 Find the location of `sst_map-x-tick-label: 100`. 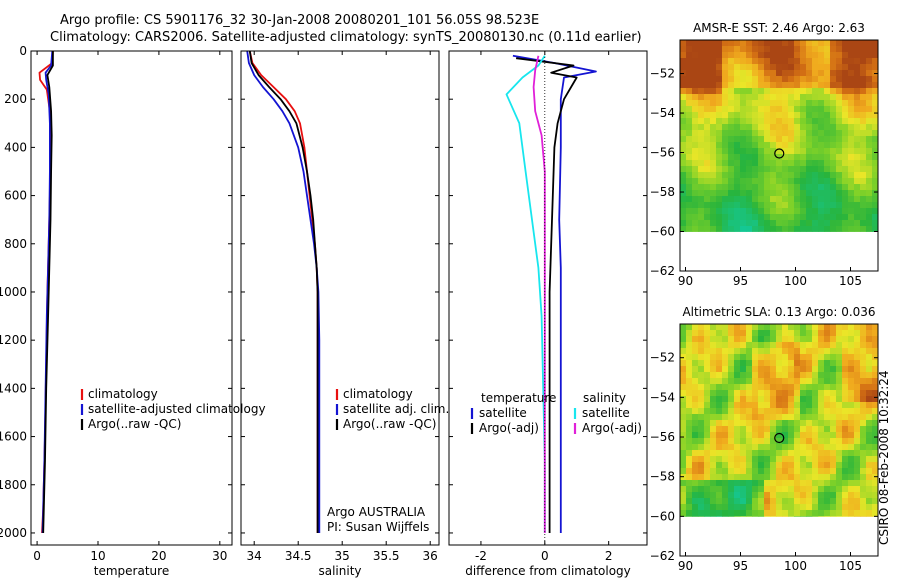

sst_map-x-tick-label: 100 is located at coordinates (795, 281).